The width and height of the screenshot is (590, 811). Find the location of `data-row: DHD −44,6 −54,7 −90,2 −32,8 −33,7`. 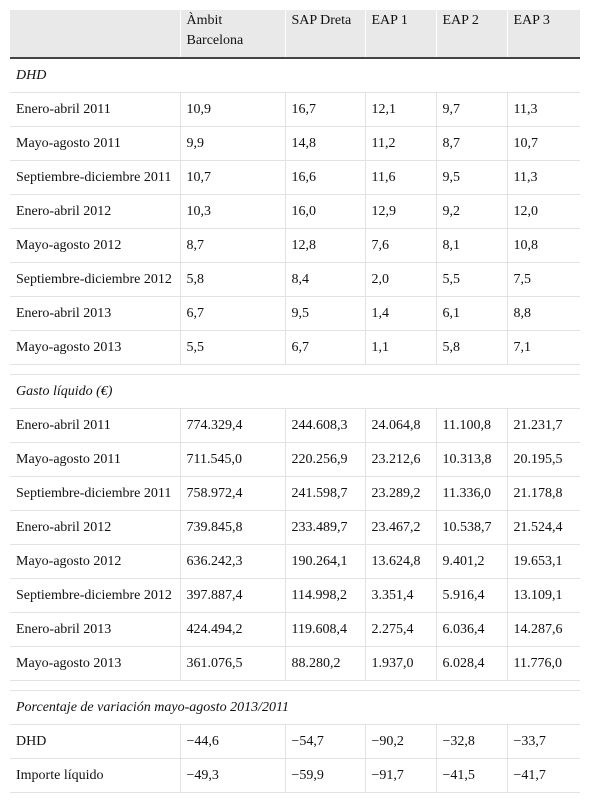

data-row: DHD −44,6 −54,7 −90,2 −32,8 −33,7 is located at coordinates (295, 741).